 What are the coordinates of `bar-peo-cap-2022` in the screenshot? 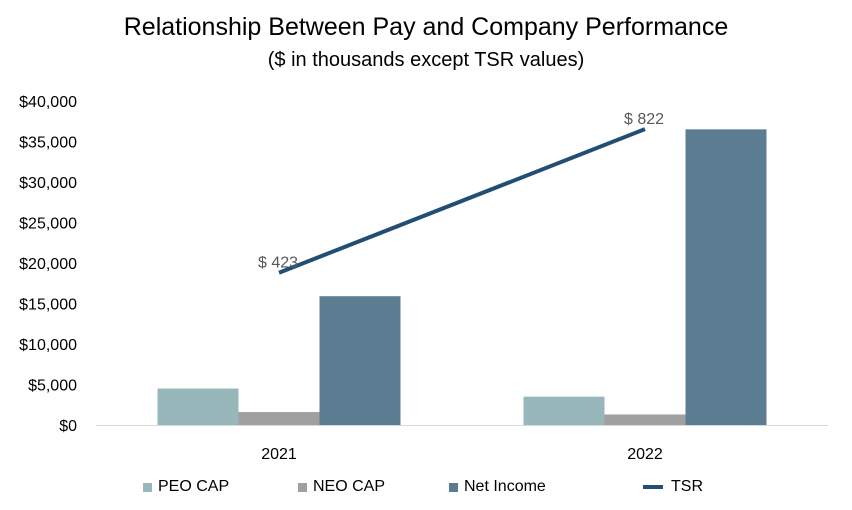 It's located at (564, 410).